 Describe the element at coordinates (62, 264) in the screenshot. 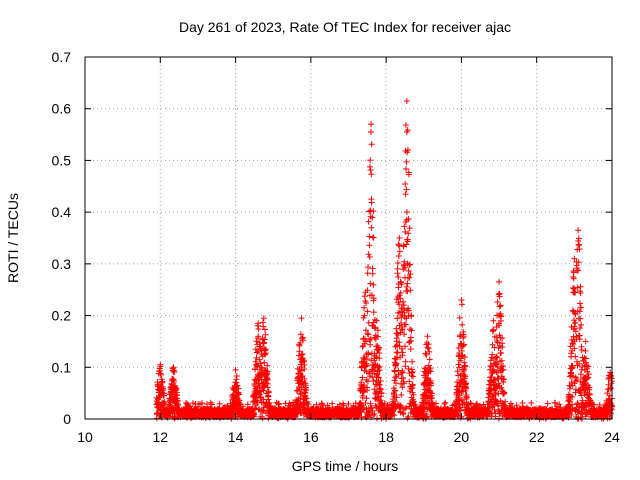

I see `y-tick-label: 0.3` at that location.